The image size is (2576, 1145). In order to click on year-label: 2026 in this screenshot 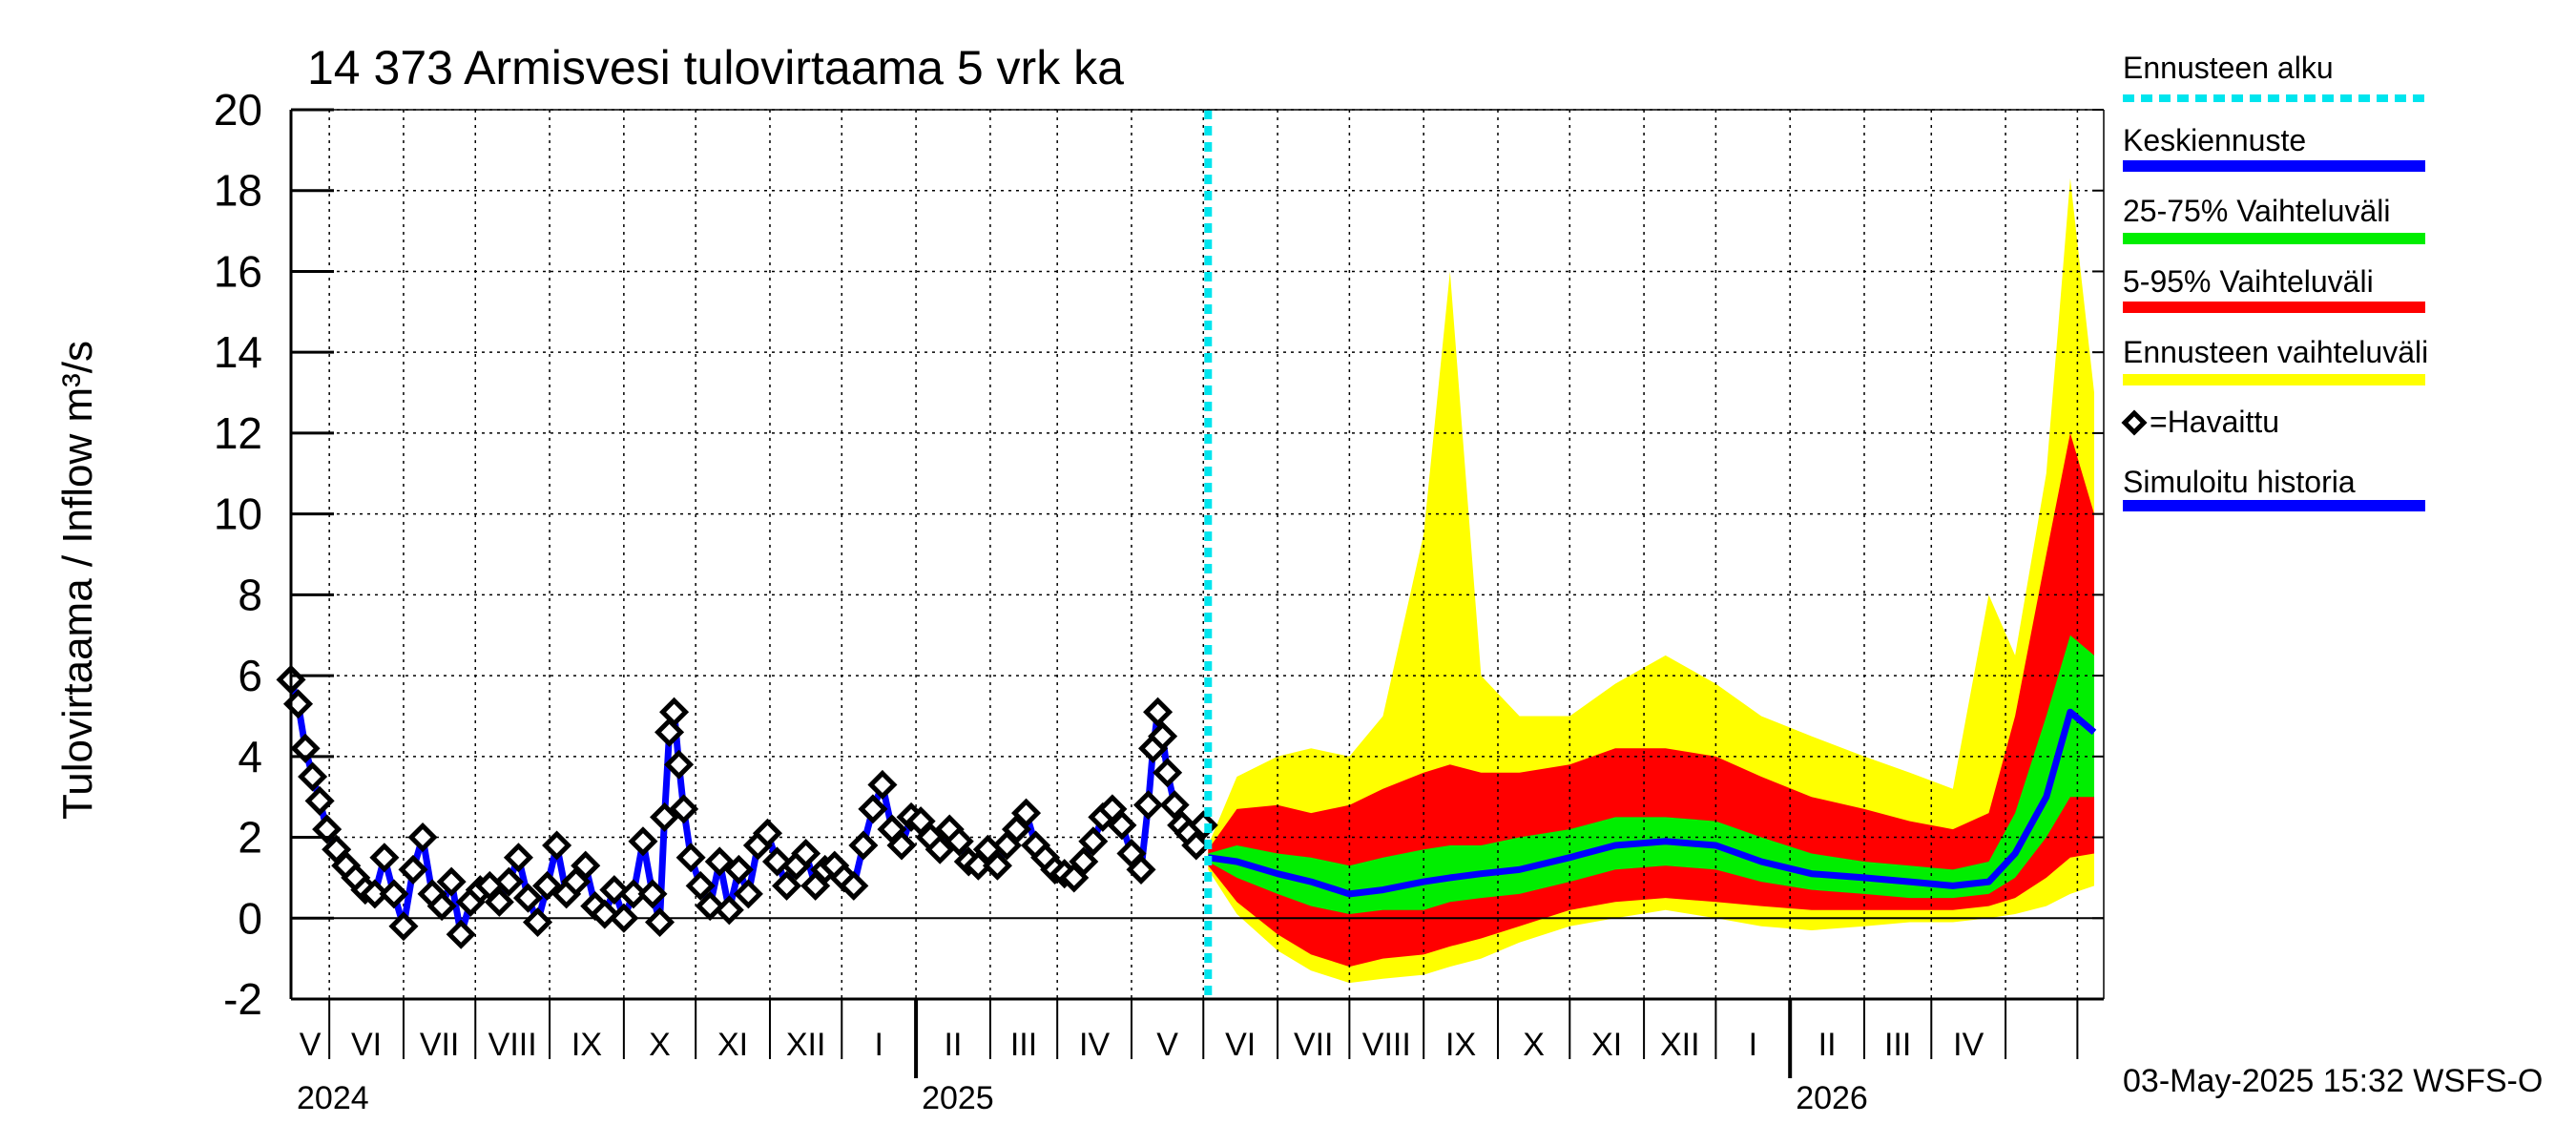, I will do `click(1832, 1098)`.